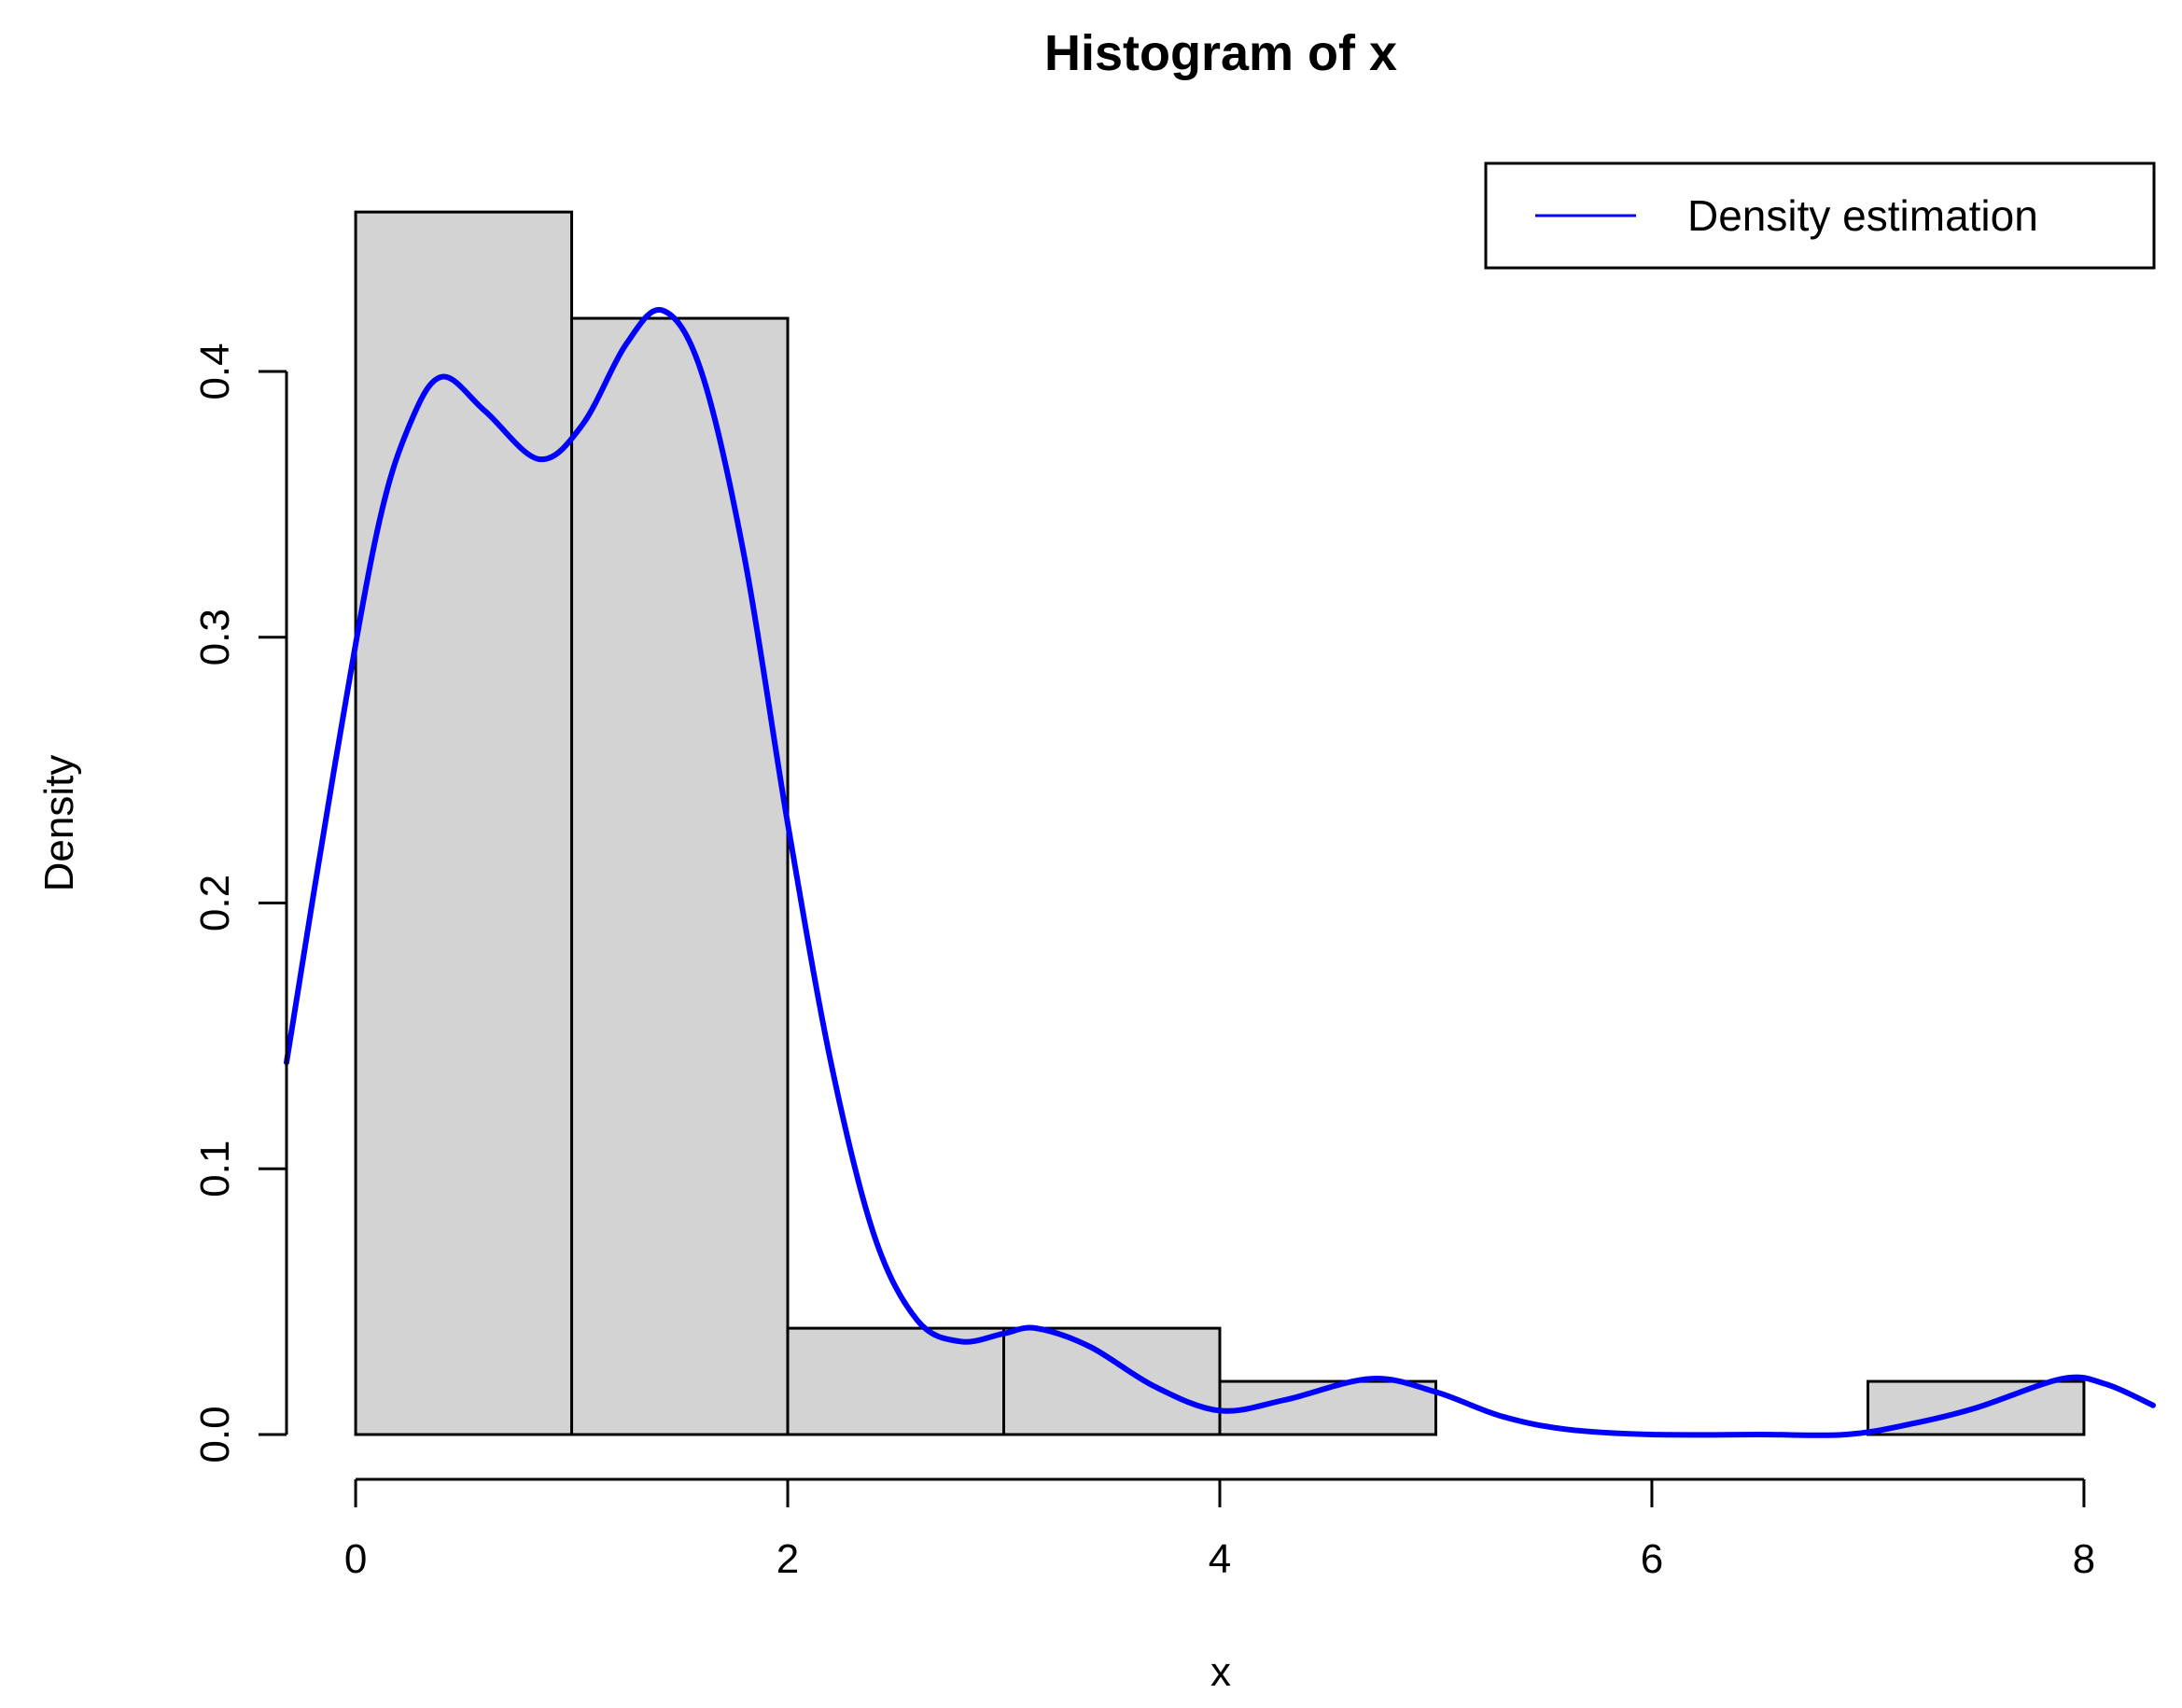  What do you see at coordinates (1220, 1559) in the screenshot?
I see `x-tick-label-2: 4` at bounding box center [1220, 1559].